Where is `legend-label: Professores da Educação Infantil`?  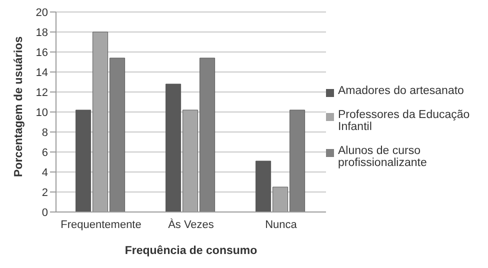 legend-label: Professores da Educação Infantil is located at coordinates (404, 121).